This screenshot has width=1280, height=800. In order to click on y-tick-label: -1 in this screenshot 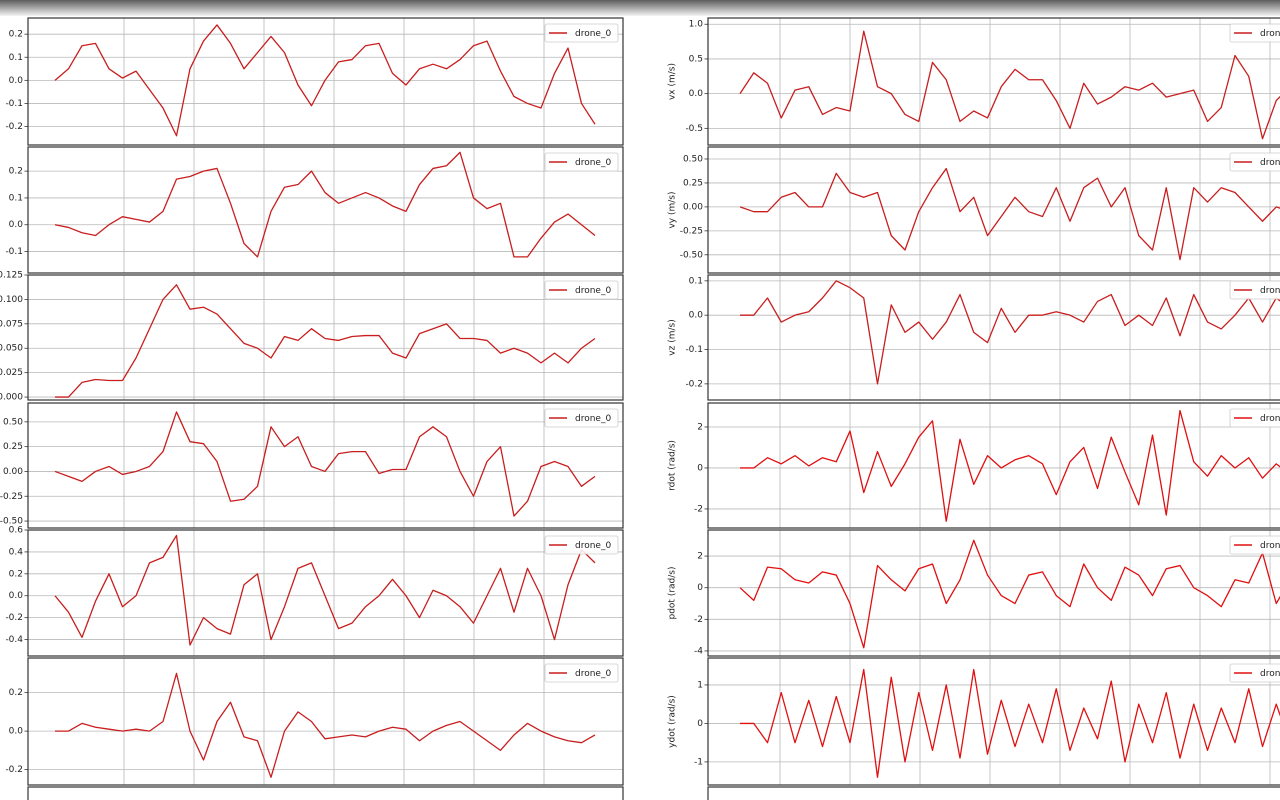, I will do `click(698, 762)`.